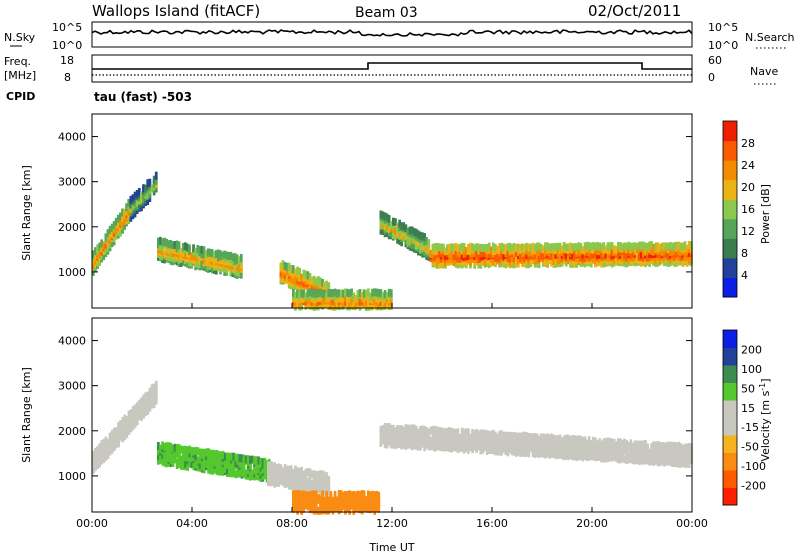 This screenshot has height=554, width=800. I want to click on range-tick-label: 1000, so click(72, 476).